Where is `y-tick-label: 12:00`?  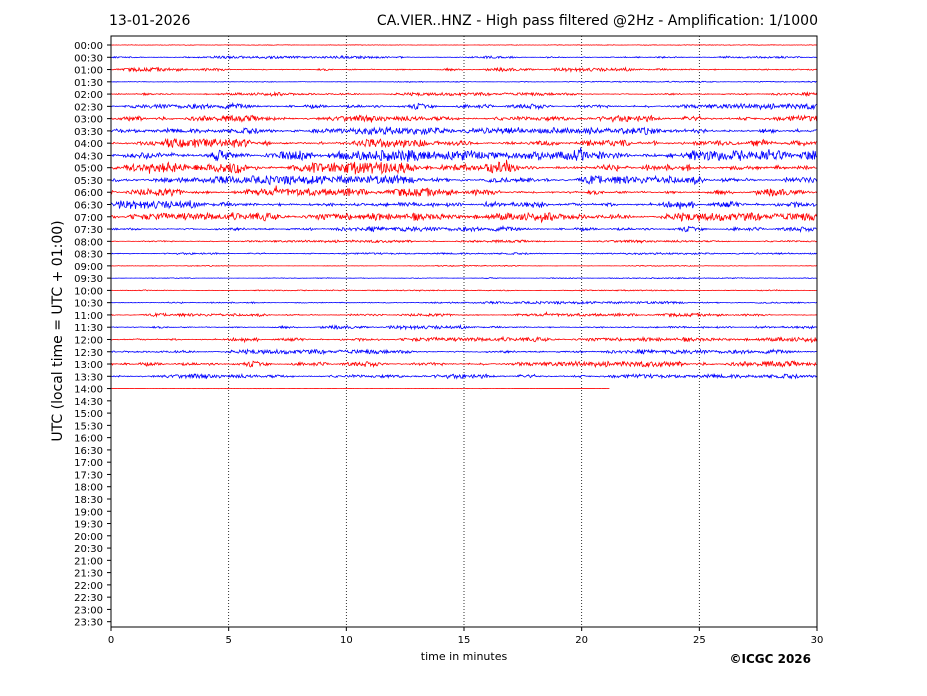 y-tick-label: 12:00 is located at coordinates (88, 340).